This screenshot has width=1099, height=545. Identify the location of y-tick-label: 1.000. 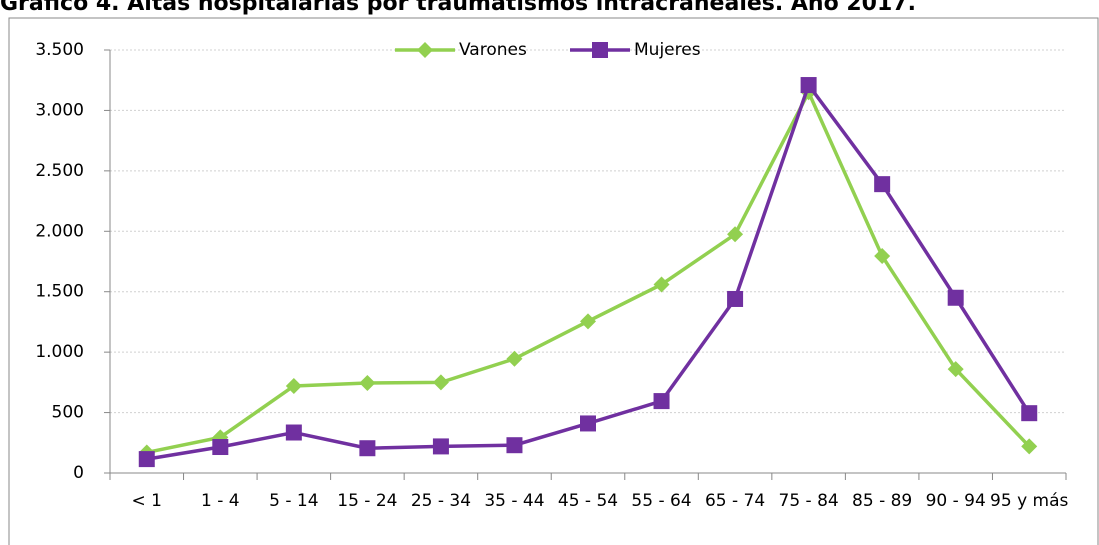
(59, 352).